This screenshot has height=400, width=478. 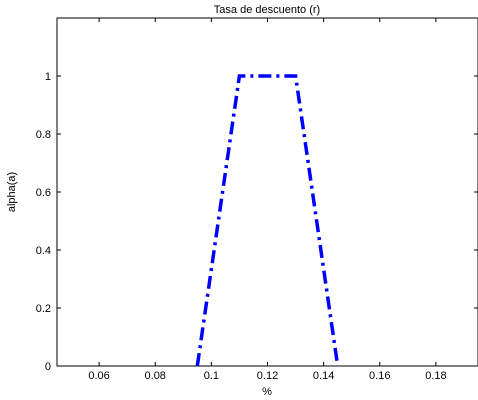 I want to click on y-axis-label: alpha(a), so click(x=12, y=192).